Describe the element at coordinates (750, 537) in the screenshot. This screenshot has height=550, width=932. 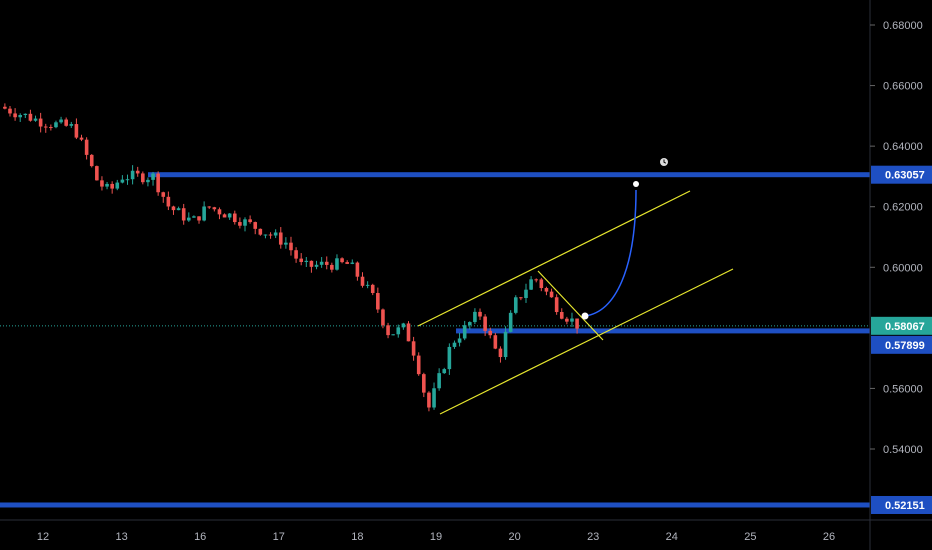
I see `x-tick-label: 25` at that location.